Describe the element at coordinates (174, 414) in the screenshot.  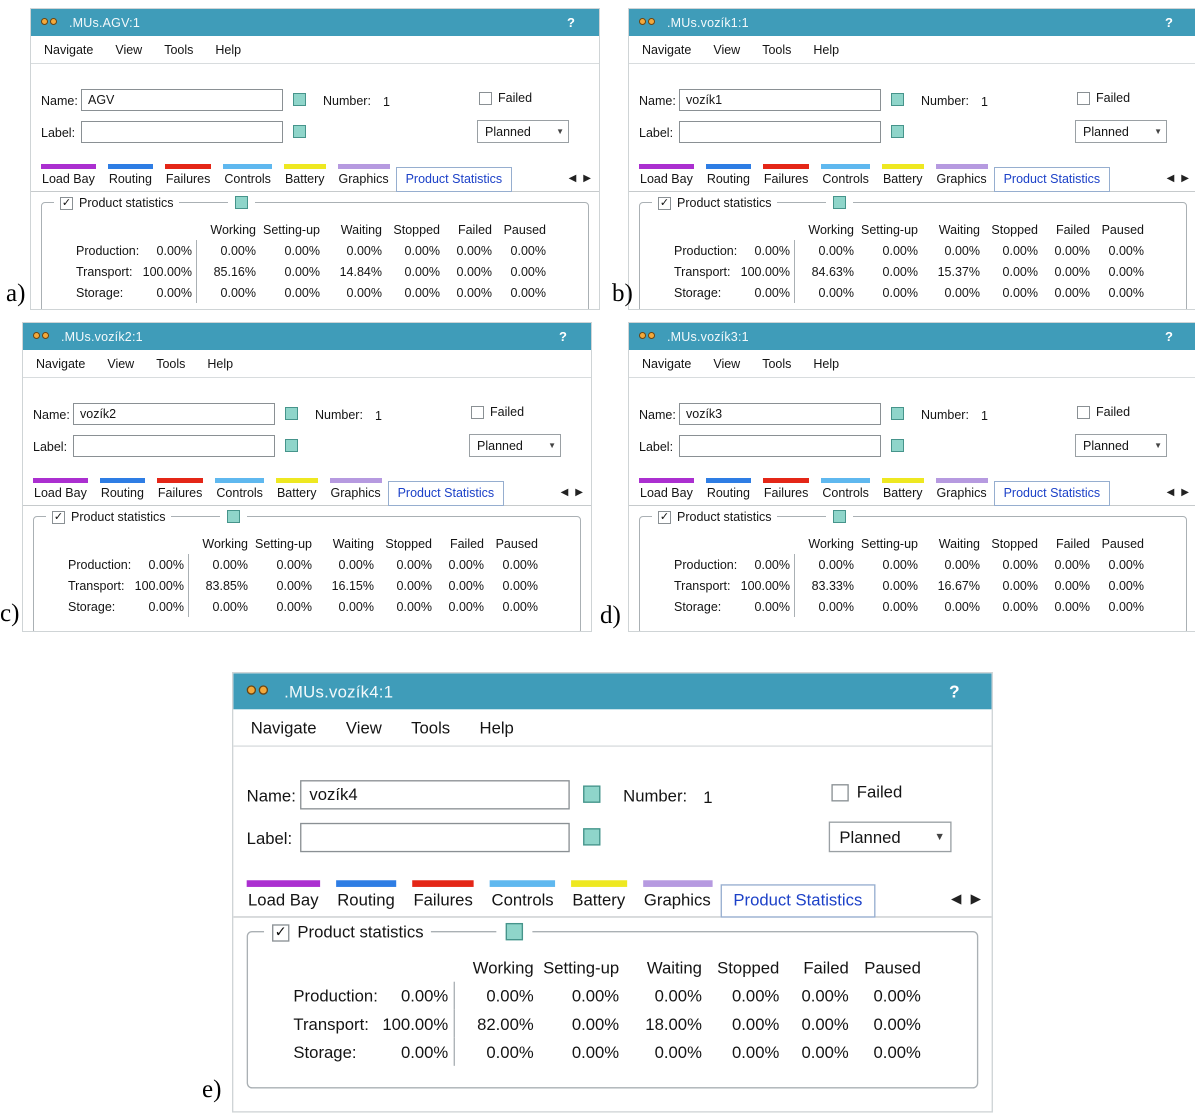
I see `name-input: vozík2` at that location.